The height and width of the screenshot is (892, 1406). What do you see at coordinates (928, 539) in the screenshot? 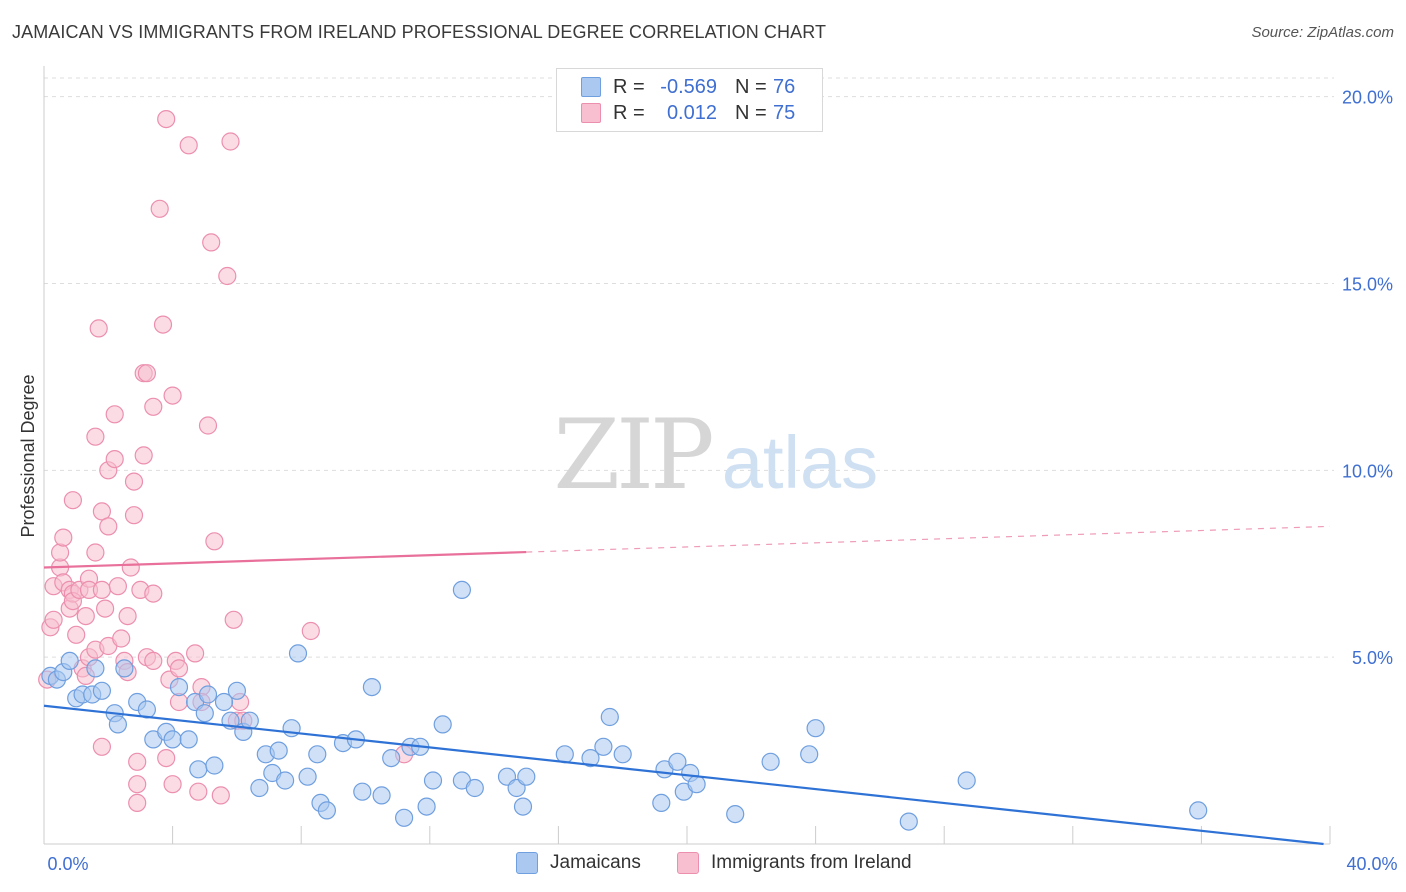
I see `trend-line-extension-ireland` at bounding box center [928, 539].